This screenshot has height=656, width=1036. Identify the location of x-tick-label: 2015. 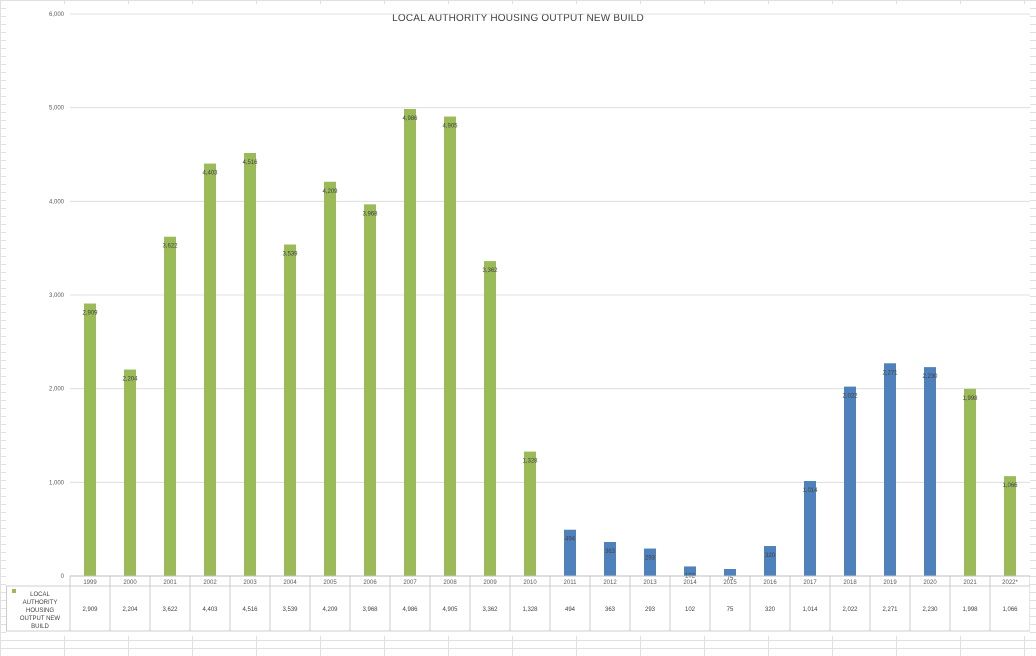
(730, 583).